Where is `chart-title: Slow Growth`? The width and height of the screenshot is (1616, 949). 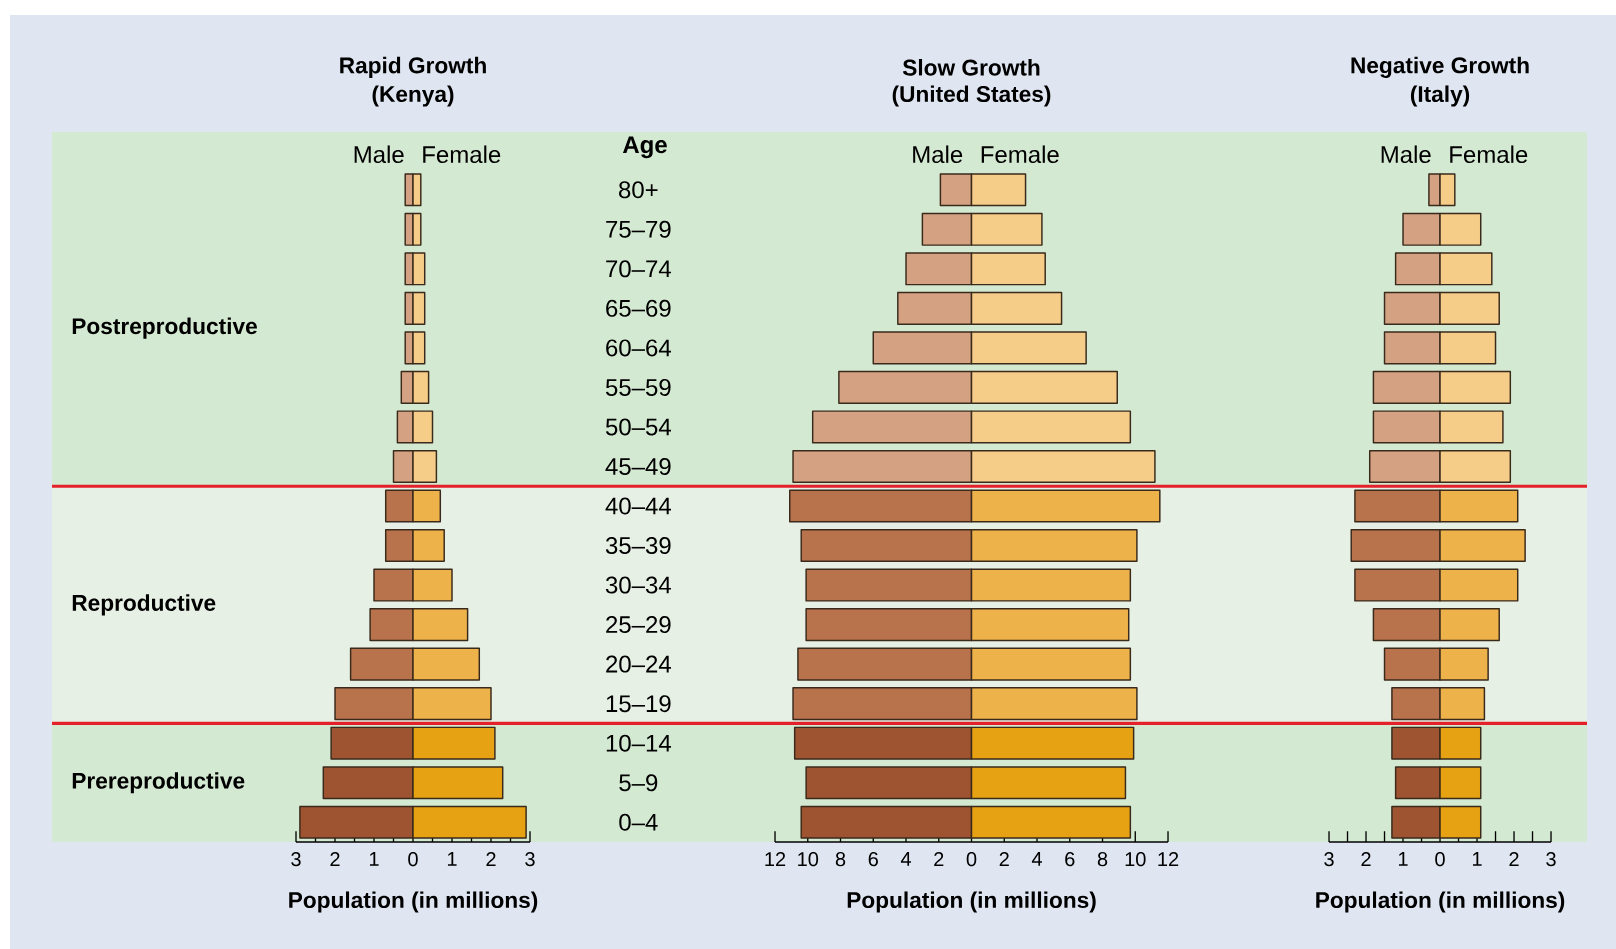
chart-title: Slow Growth is located at coordinates (971, 67).